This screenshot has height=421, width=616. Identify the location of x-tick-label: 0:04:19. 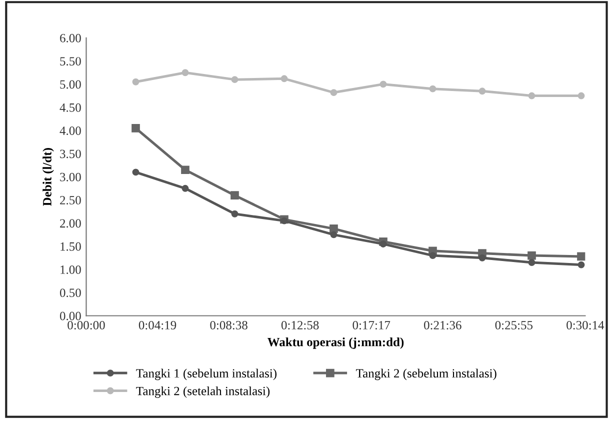
(157, 325).